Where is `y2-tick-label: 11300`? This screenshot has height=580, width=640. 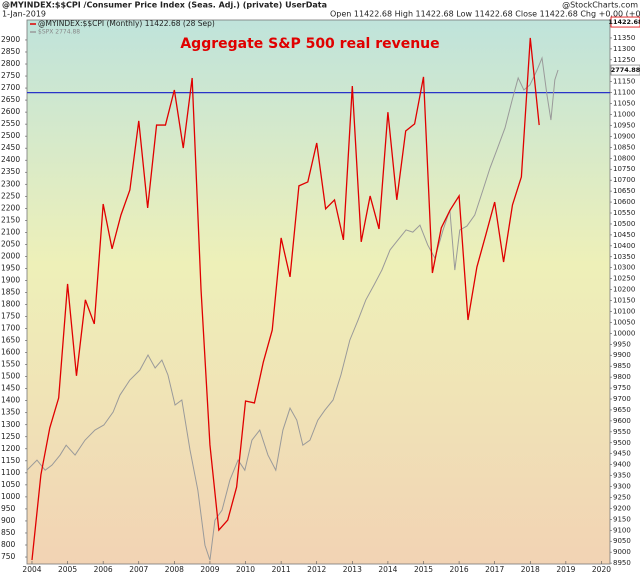
y2-tick-label: 11300 is located at coordinates (624, 49).